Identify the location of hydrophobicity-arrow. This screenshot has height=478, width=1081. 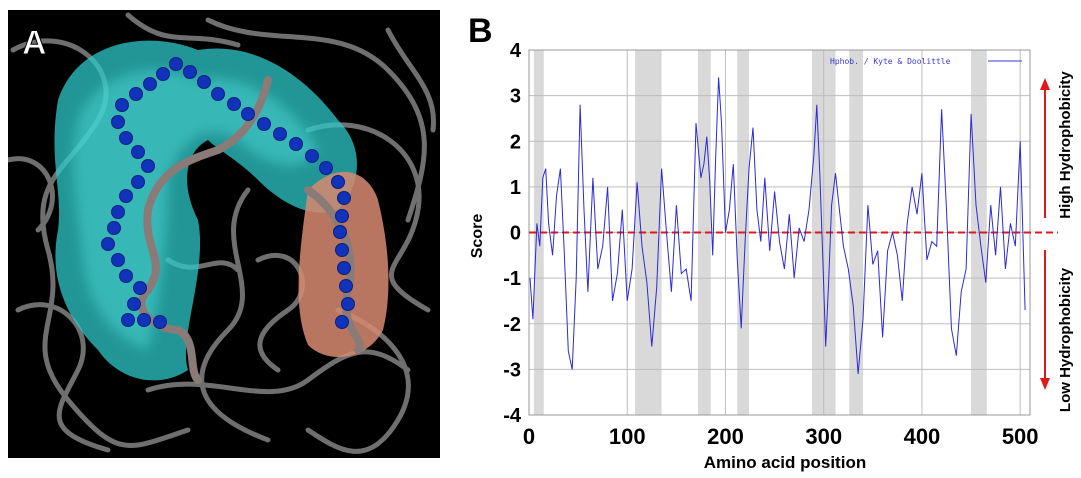
(1045, 234).